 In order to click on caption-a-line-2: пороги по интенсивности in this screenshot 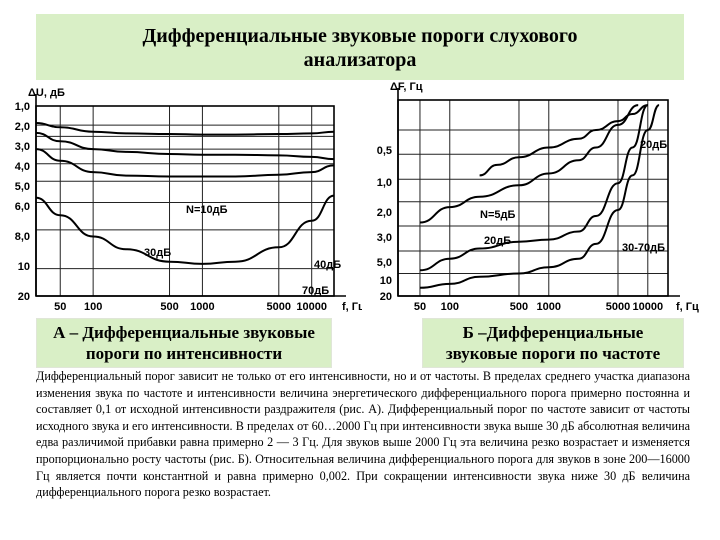, I will do `click(184, 353)`.